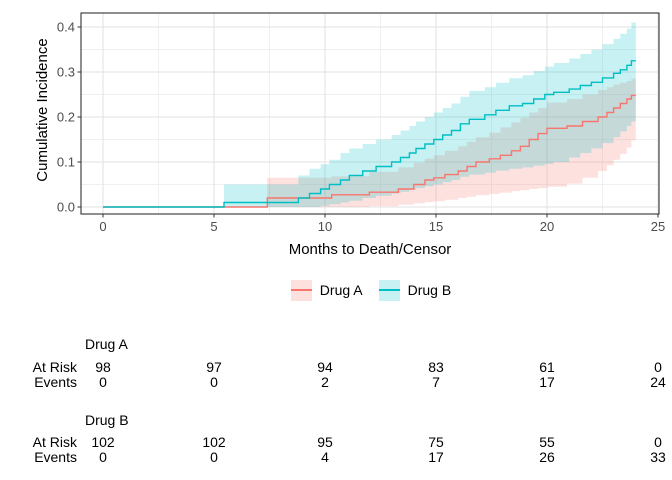 This screenshot has width=672, height=480. I want to click on drug-b-line-sample, so click(389, 290).